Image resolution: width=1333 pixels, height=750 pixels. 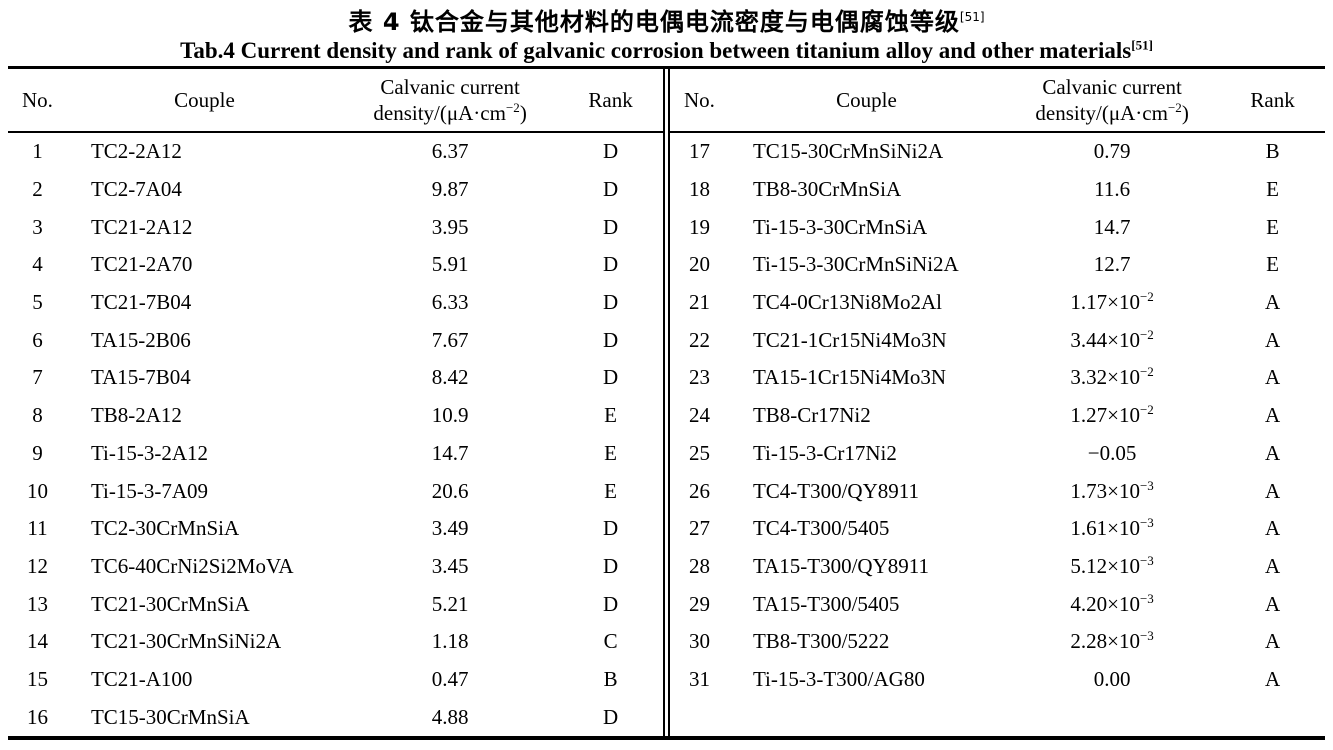 I want to click on cell-no: 22, so click(x=699, y=339).